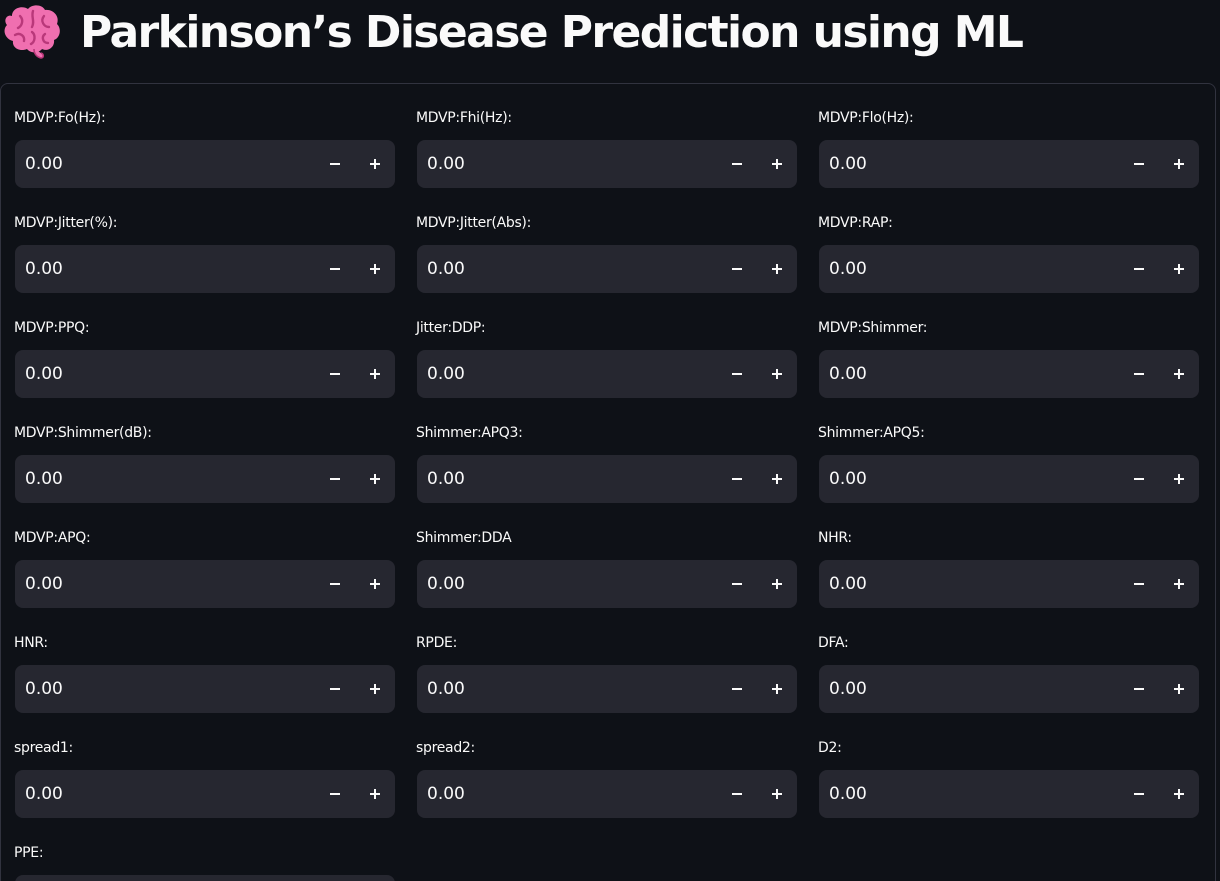 Image resolution: width=1220 pixels, height=881 pixels. Describe the element at coordinates (969, 269) in the screenshot. I see `number-input-mdvp-rap` at that location.